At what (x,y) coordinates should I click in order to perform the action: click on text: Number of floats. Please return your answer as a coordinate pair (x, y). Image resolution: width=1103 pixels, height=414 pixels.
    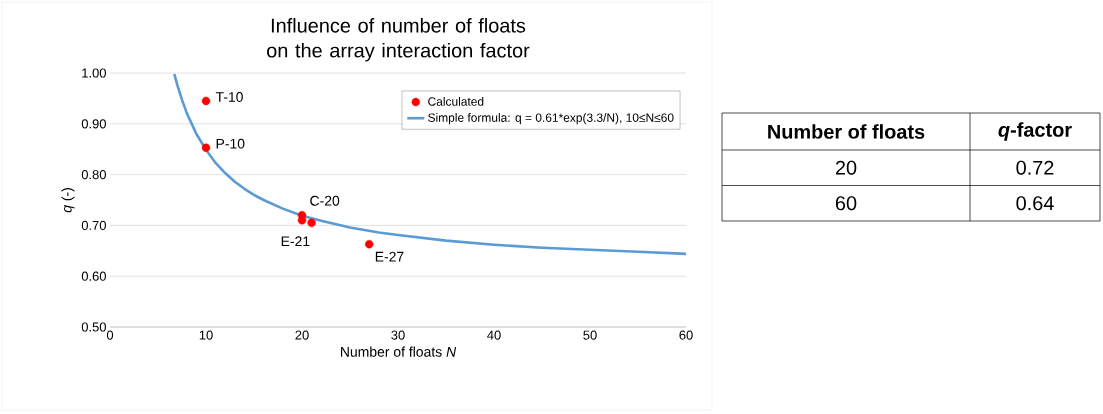
    Looking at the image, I should click on (846, 131).